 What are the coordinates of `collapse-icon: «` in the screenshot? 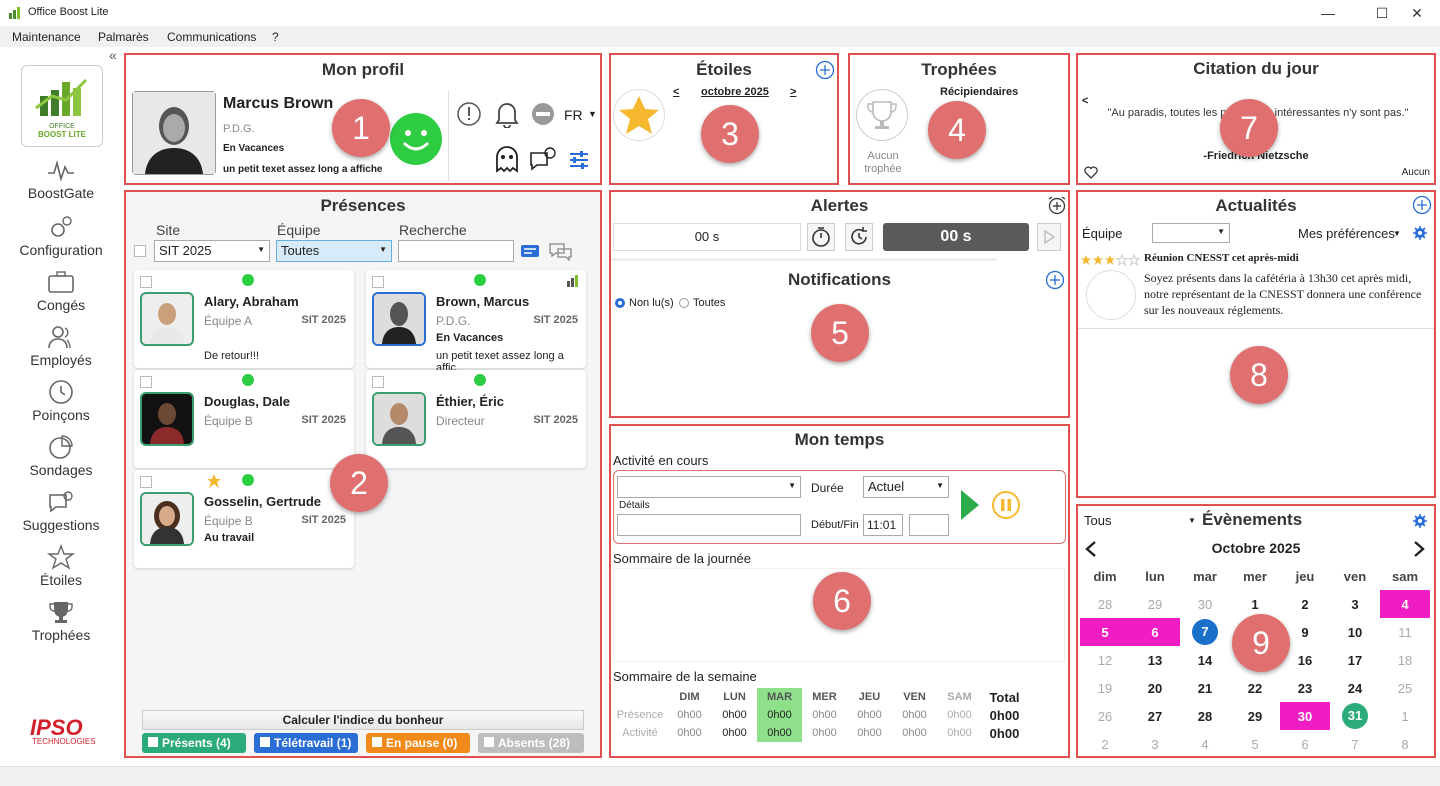 It's located at (113, 55).